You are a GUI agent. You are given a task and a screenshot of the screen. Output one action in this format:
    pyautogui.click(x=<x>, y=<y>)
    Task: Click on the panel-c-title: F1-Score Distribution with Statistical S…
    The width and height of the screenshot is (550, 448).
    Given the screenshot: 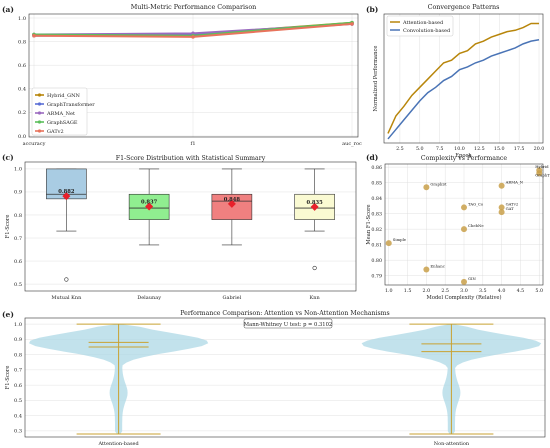 What is the action you would take?
    pyautogui.click(x=191, y=158)
    